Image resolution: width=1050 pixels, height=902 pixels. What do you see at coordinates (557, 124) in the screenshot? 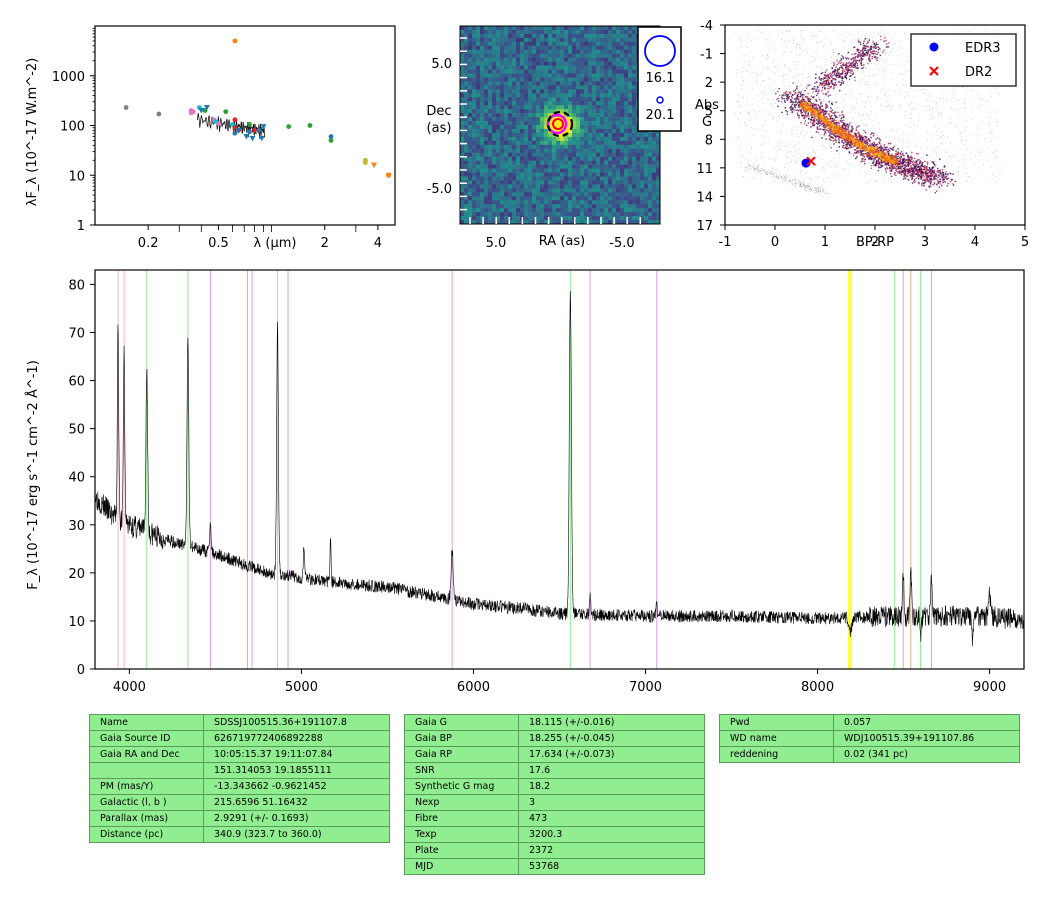
I see `target-marker-magenta` at bounding box center [557, 124].